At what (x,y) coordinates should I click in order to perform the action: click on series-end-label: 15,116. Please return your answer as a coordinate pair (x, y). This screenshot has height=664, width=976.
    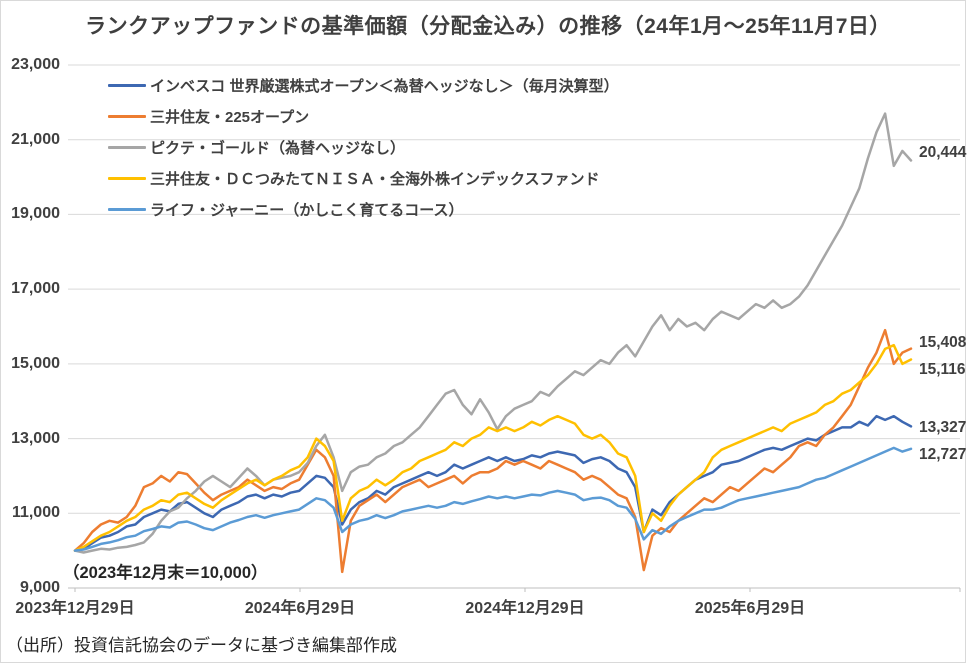
    Looking at the image, I should click on (942, 369).